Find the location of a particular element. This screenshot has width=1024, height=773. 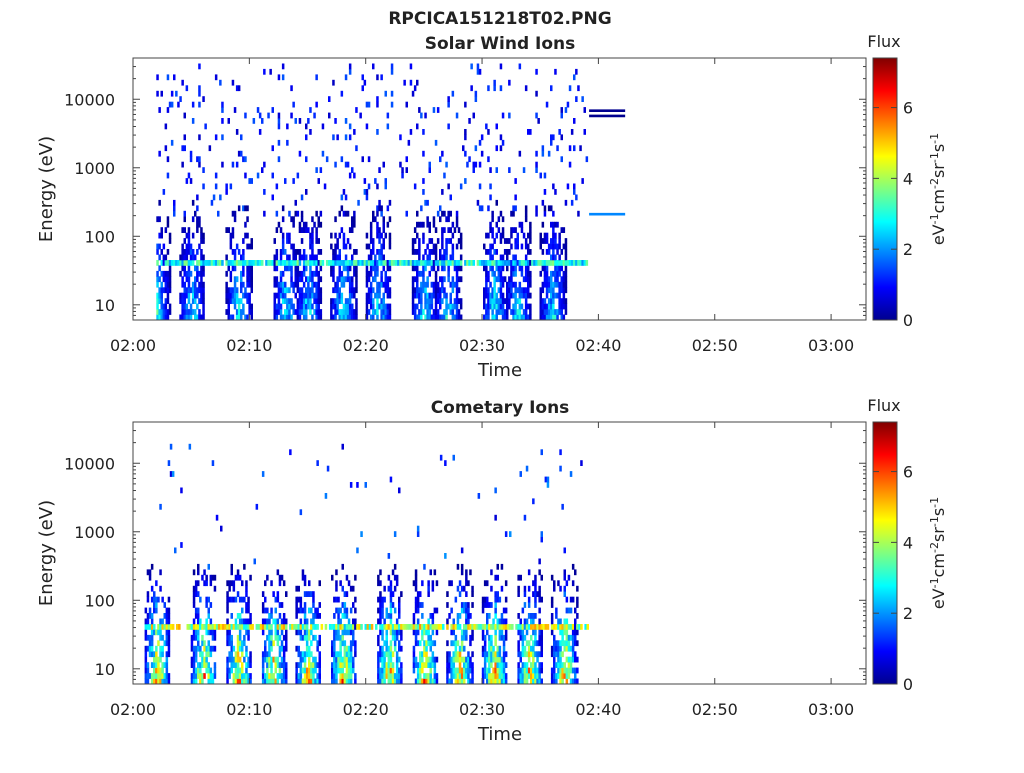

y-tick-label: 100 is located at coordinates (99, 600).